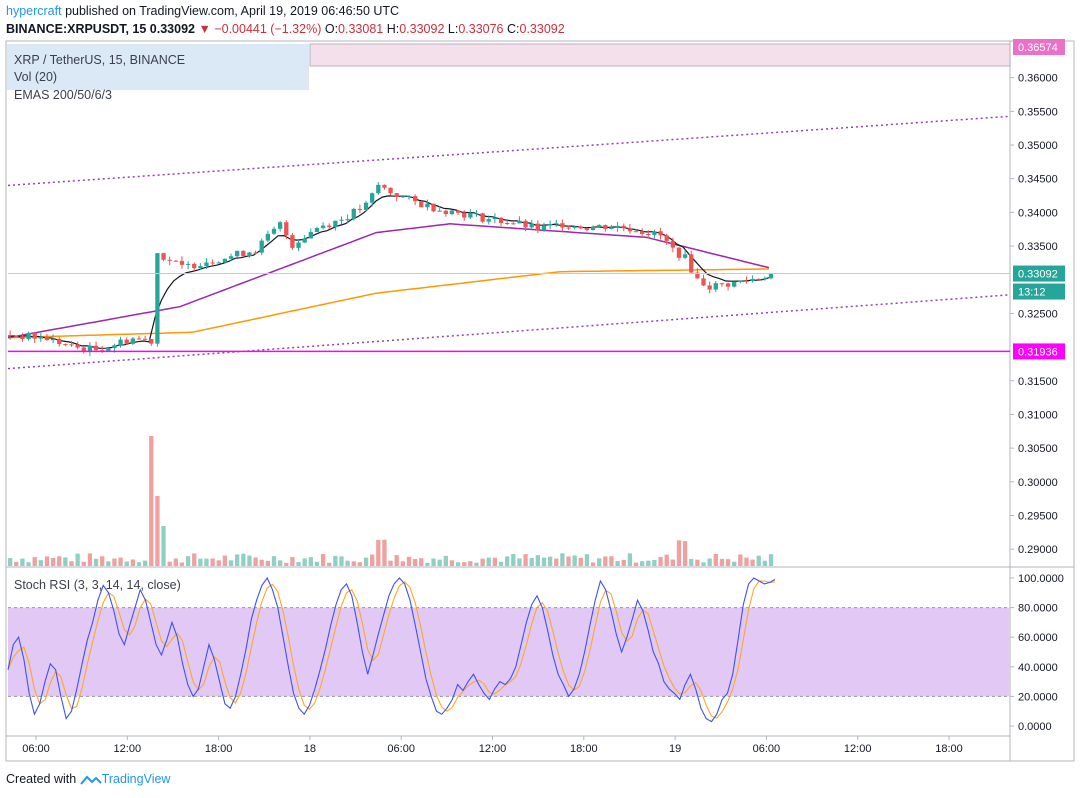  I want to click on legend-volume: Vol (20), so click(35, 77).